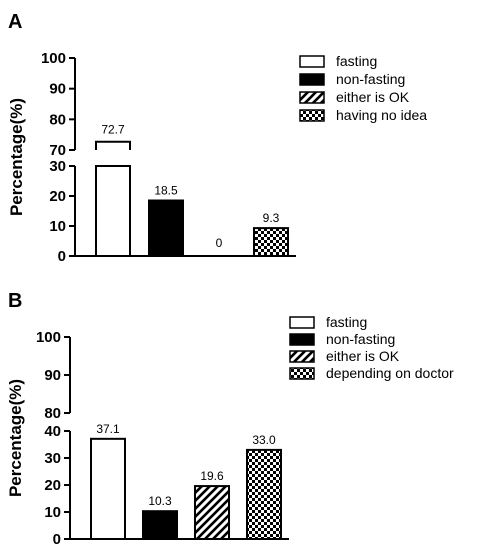 This screenshot has height=550, width=479. What do you see at coordinates (48, 337) in the screenshot?
I see `b-tick-label: 100` at bounding box center [48, 337].